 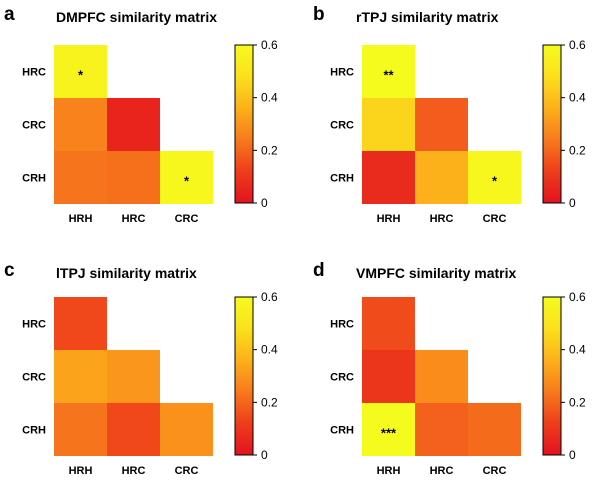 I want to click on panel-title: VMPFC similarity matrix, so click(x=436, y=273).